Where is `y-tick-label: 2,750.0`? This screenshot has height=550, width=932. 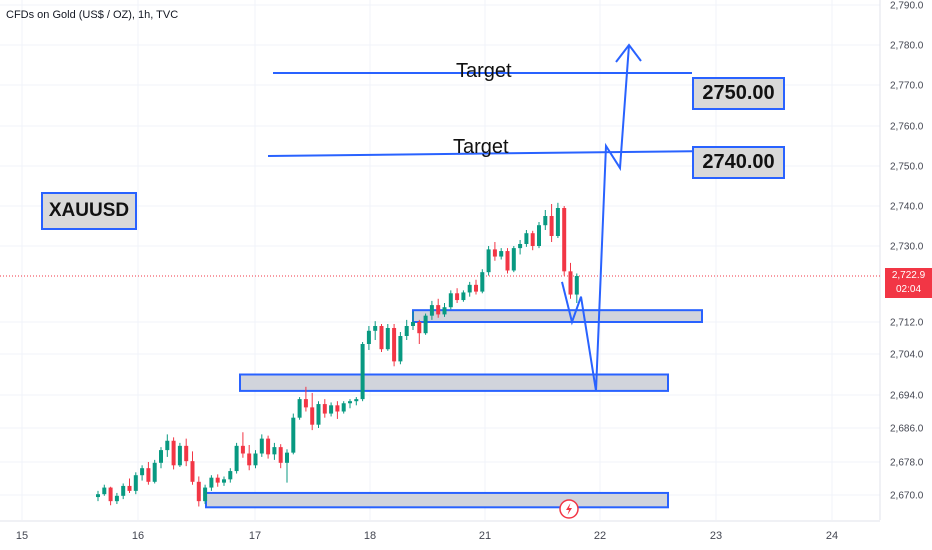
y-tick-label: 2,750.0 is located at coordinates (907, 167).